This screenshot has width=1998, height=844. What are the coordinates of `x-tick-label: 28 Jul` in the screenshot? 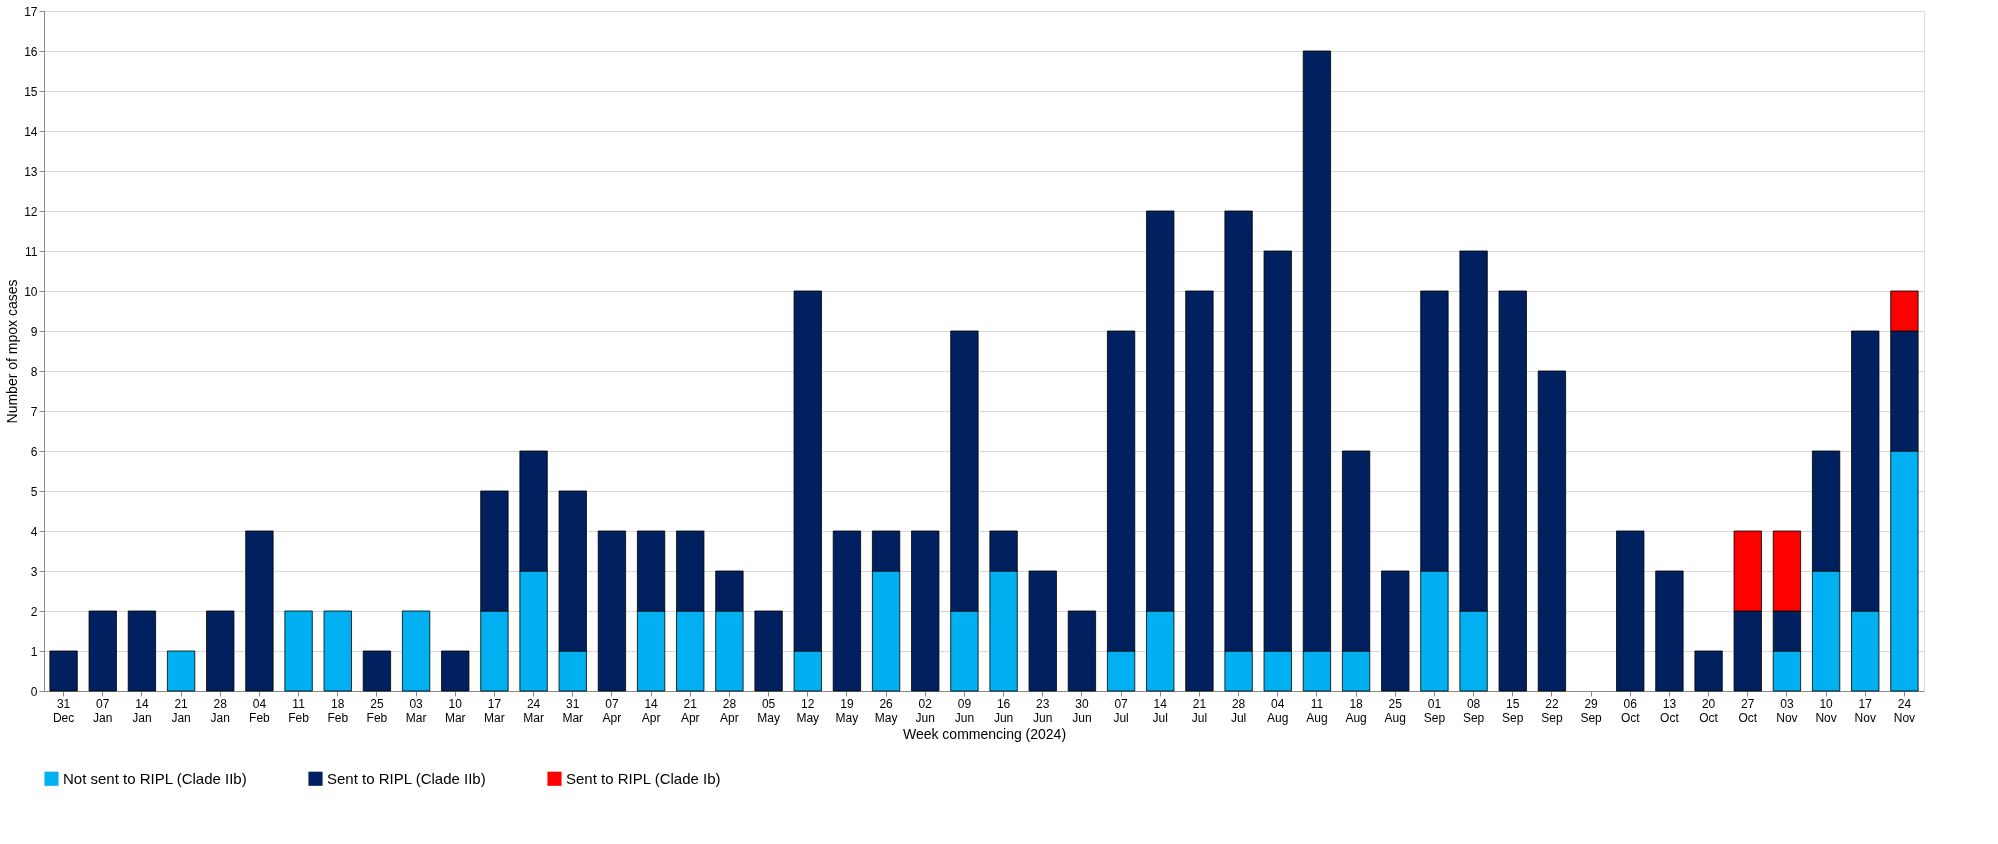 It's located at (1238, 710).